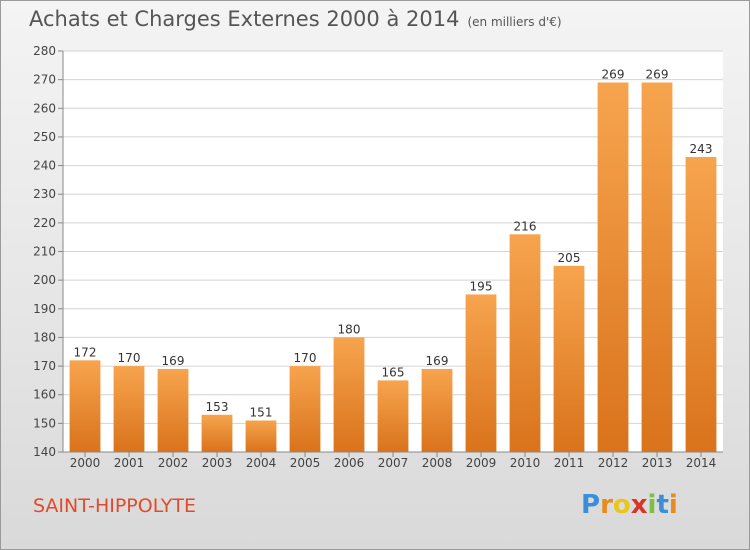 Image resolution: width=750 pixels, height=550 pixels. What do you see at coordinates (657, 463) in the screenshot?
I see `x-tick-label: 2013` at bounding box center [657, 463].